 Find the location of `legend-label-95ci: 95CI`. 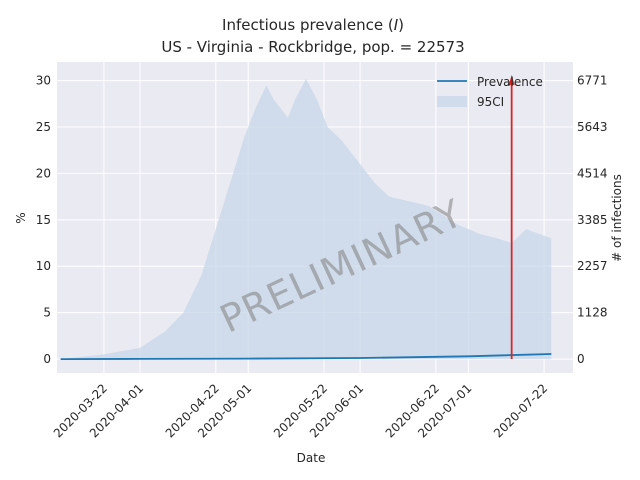

legend-label-95ci: 95CI is located at coordinates (490, 102).